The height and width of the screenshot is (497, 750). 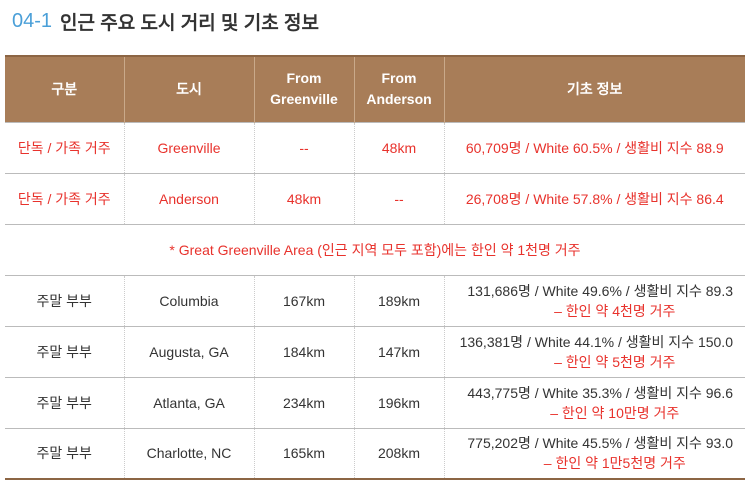 I want to click on info-stats: 131,686명 / White 49.6% / 생활비 지수 89.3, so click(x=600, y=290).